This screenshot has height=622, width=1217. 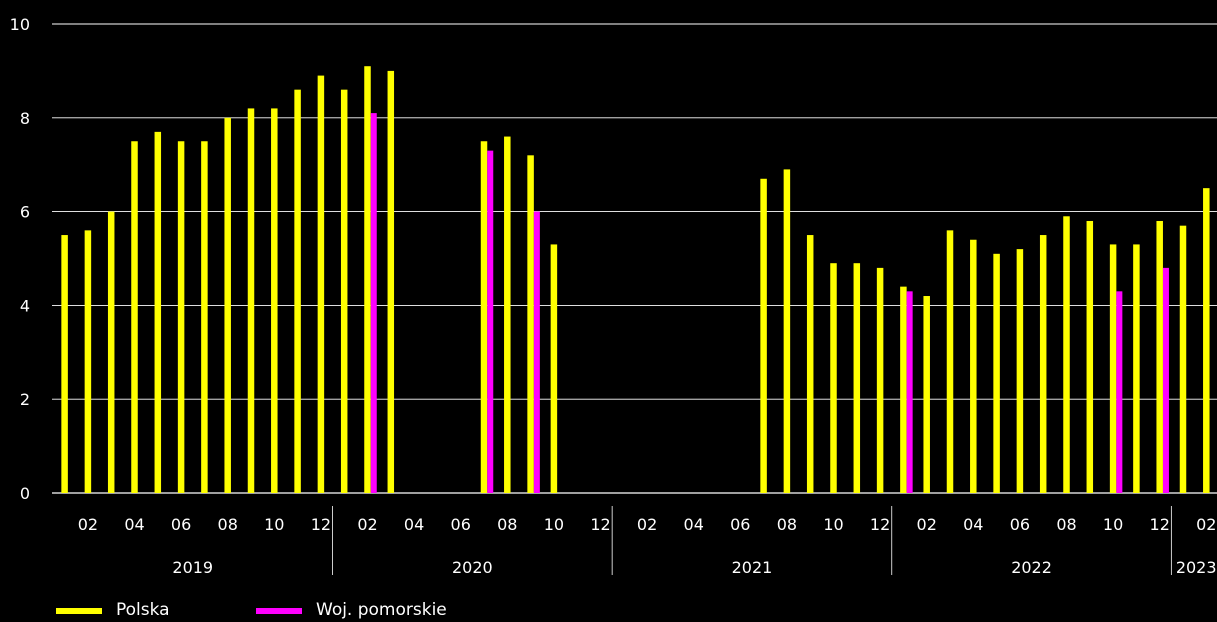 I want to click on year-label: 2019, so click(x=192, y=567).